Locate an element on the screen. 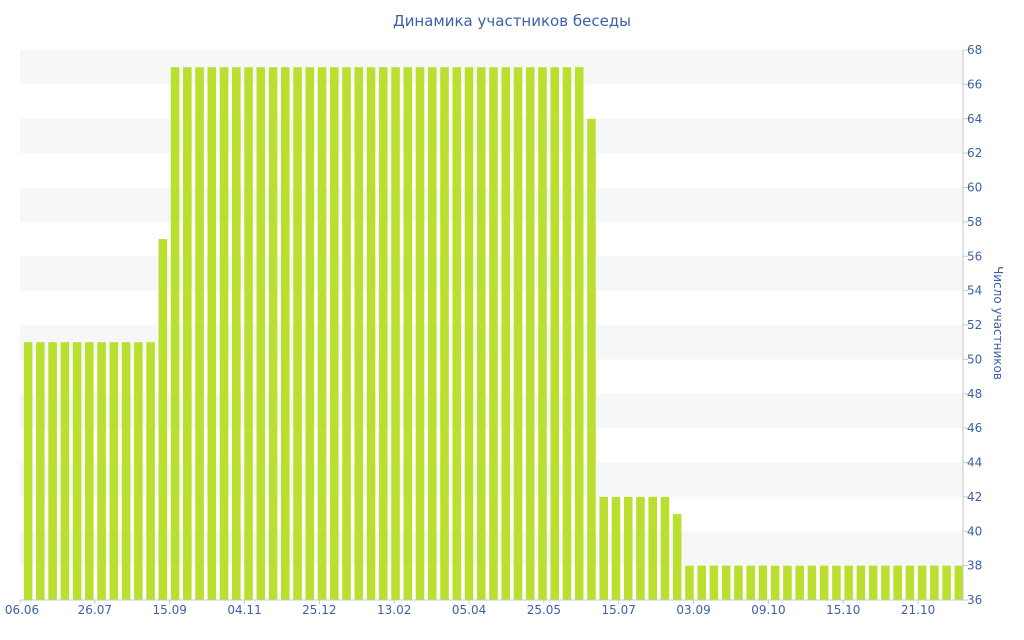 Image resolution: width=1024 pixels, height=640 pixels. y-tick-label: 48 is located at coordinates (974, 394).